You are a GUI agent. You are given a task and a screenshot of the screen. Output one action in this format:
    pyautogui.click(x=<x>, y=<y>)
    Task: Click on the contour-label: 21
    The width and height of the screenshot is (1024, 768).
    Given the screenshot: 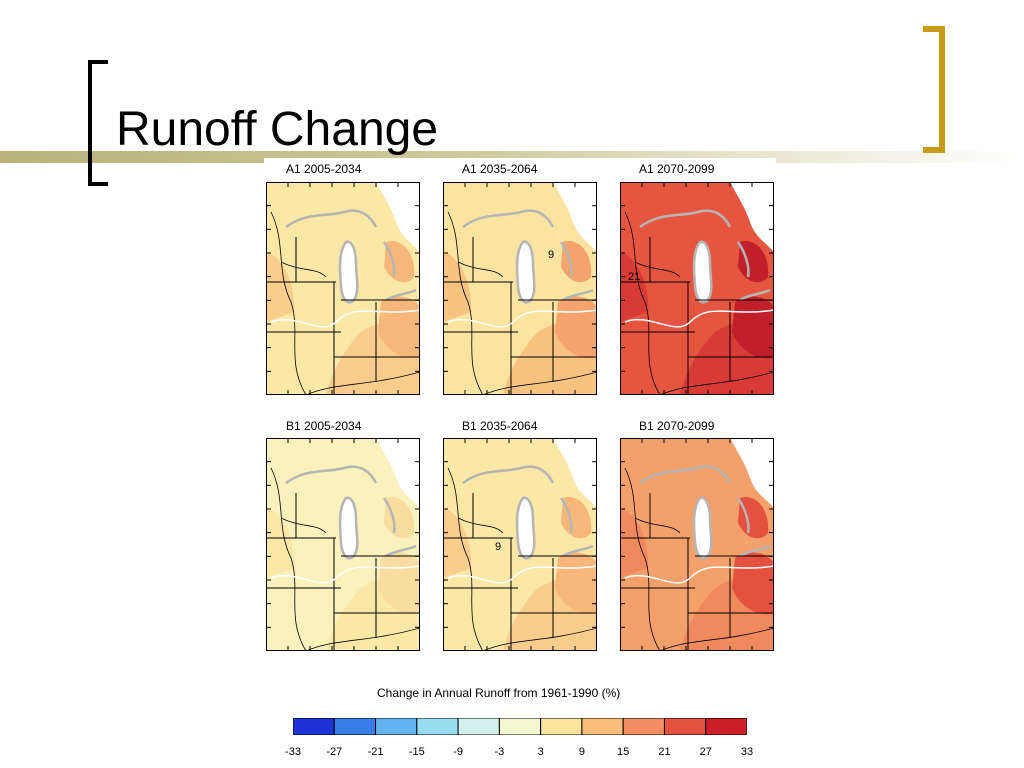 What is the action you would take?
    pyautogui.click(x=634, y=277)
    